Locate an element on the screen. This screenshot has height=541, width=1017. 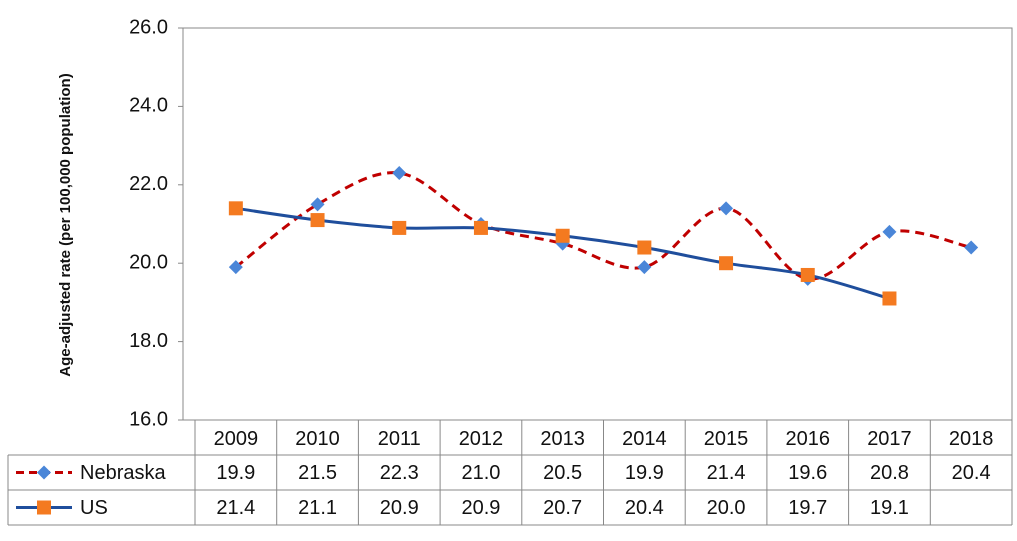
table-value: 20.7 is located at coordinates (562, 508).